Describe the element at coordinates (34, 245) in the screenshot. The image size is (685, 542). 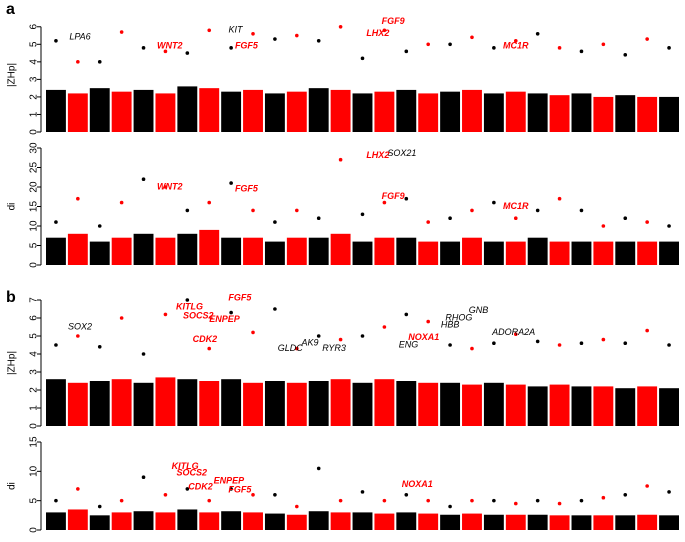
I see `y-tick-label: 5` at that location.